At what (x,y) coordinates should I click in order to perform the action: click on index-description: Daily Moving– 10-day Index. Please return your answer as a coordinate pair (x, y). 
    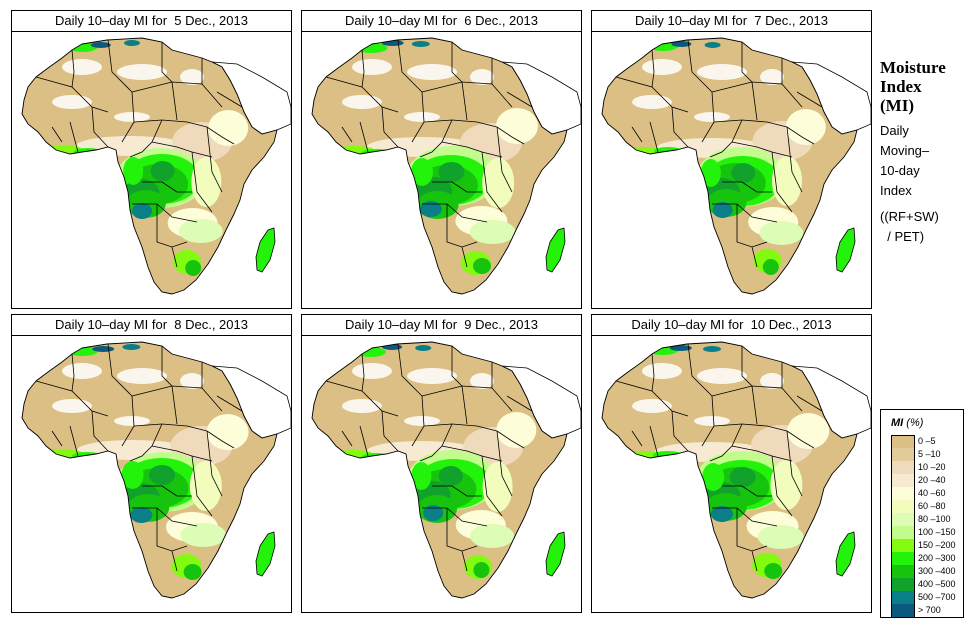
    Looking at the image, I should click on (927, 161).